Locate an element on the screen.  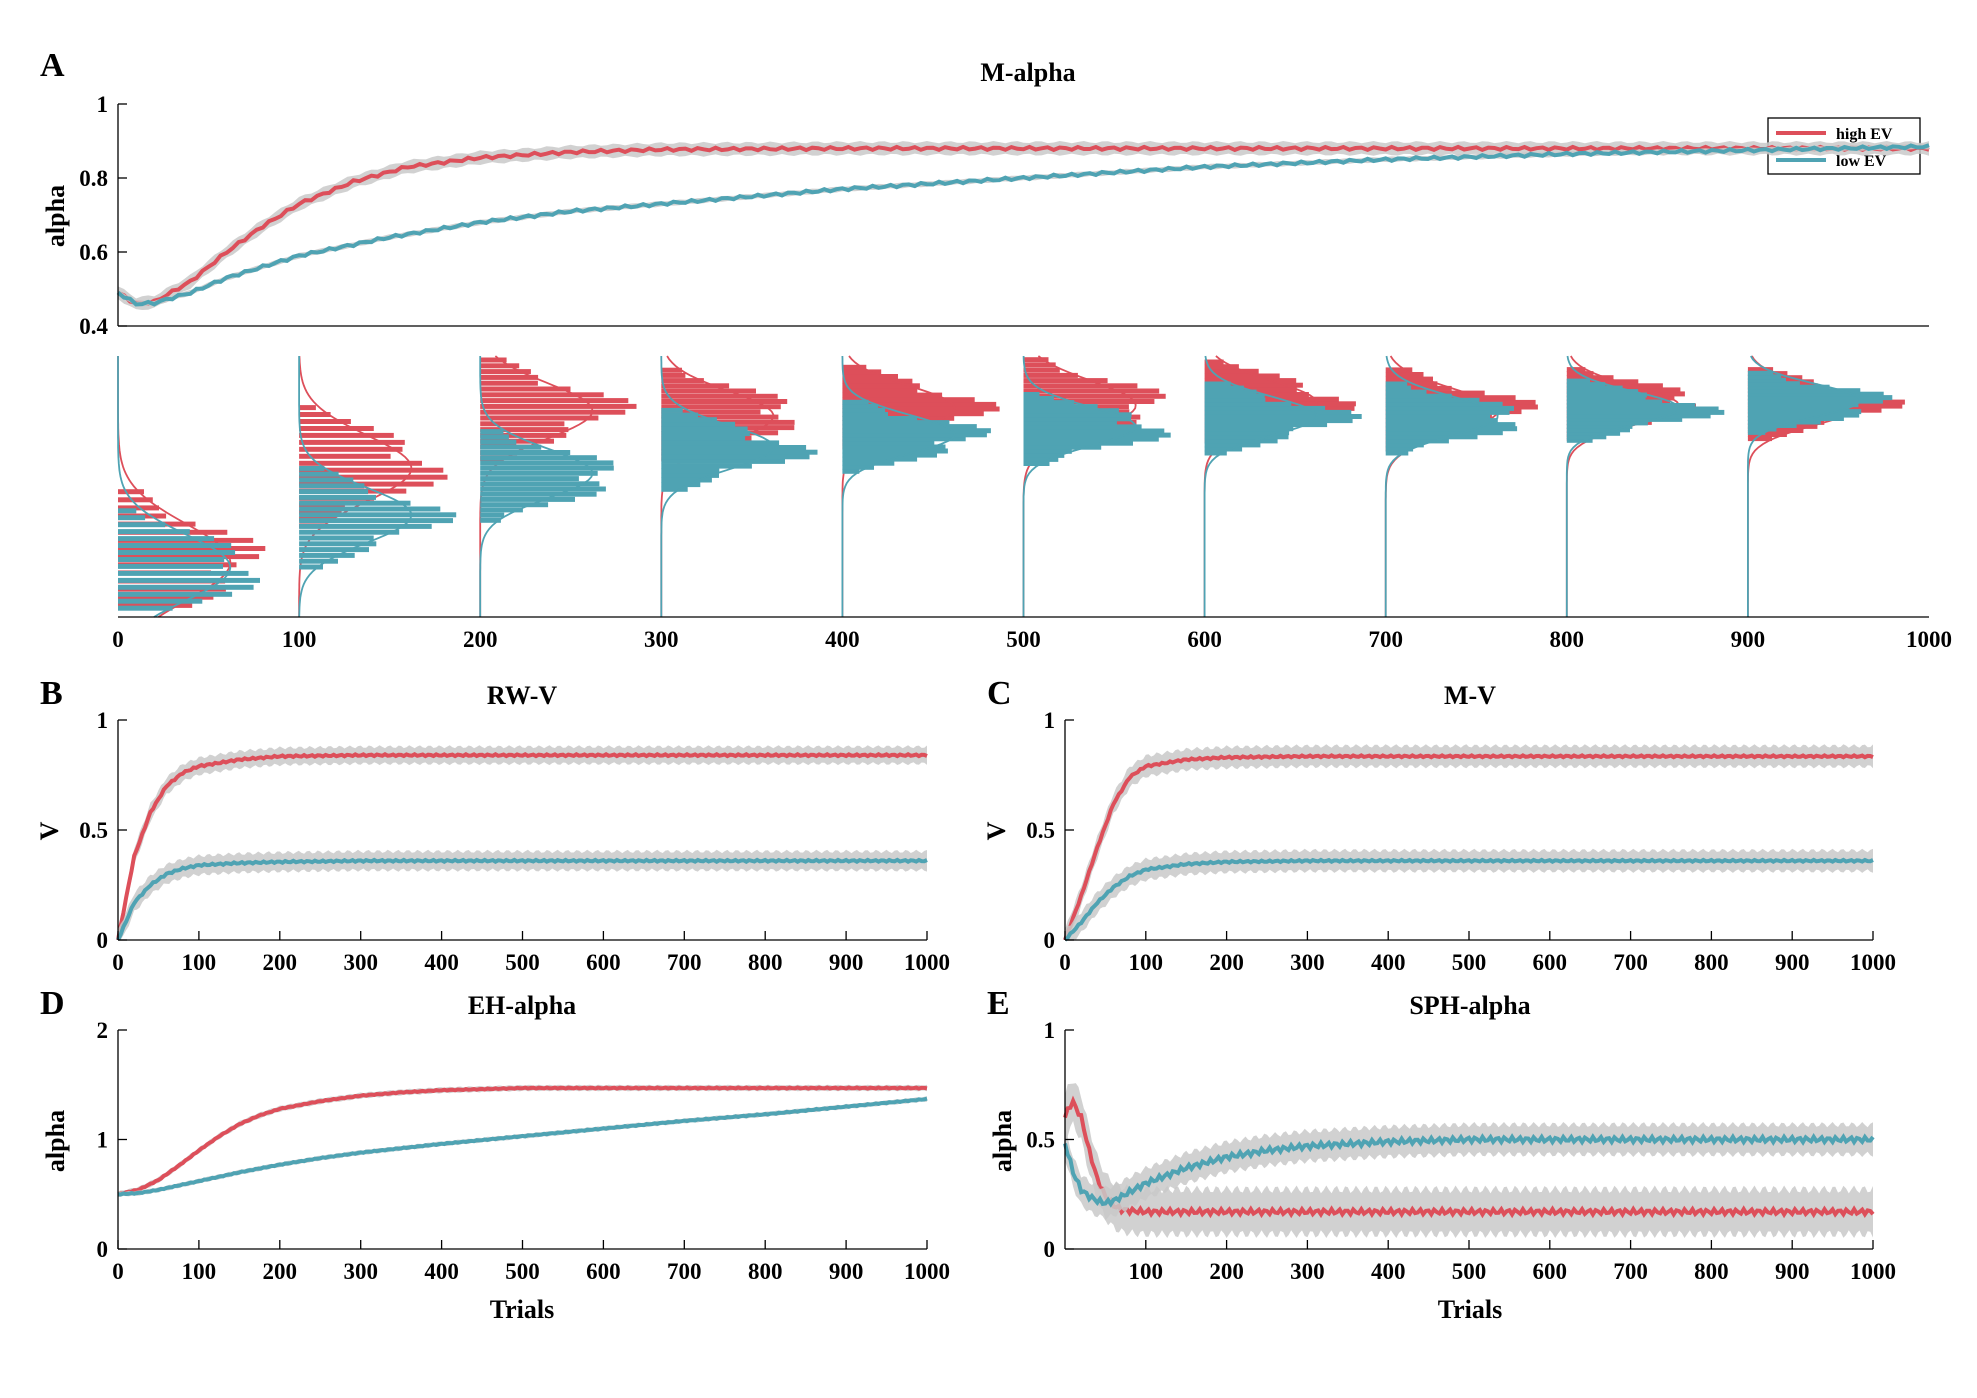
panel-E-ytick-label: 1 is located at coordinates (1050, 1030).